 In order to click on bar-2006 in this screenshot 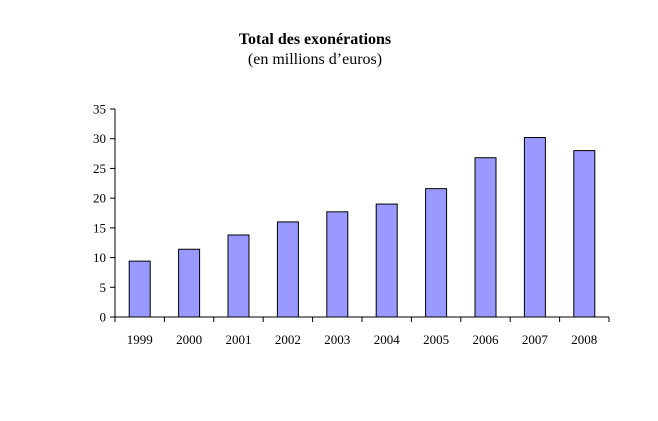, I will do `click(485, 237)`.